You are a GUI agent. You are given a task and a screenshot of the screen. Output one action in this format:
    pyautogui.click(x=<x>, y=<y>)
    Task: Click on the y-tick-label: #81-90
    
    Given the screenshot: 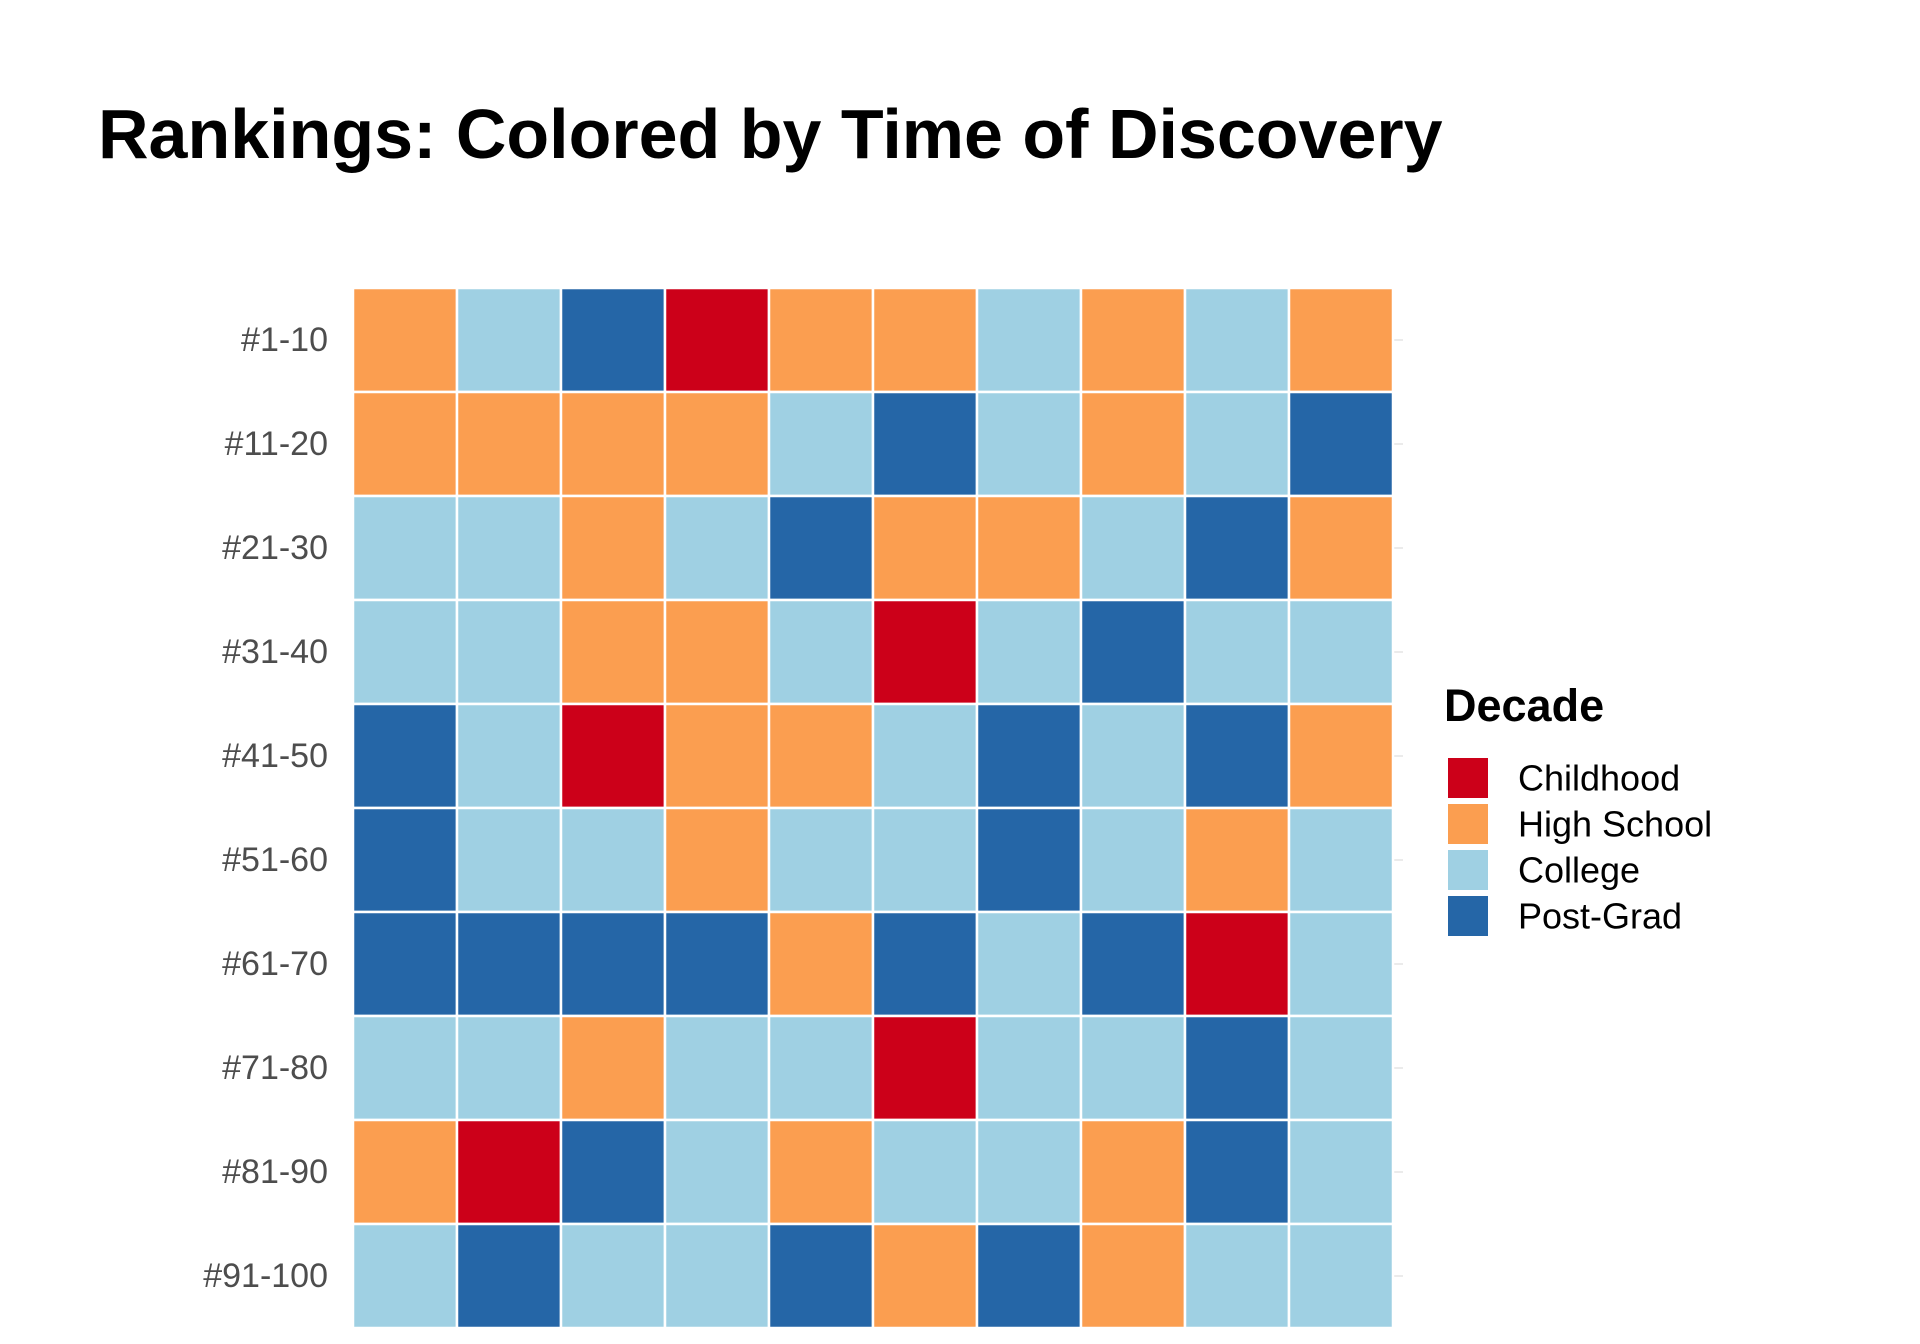 What is the action you would take?
    pyautogui.click(x=275, y=1172)
    